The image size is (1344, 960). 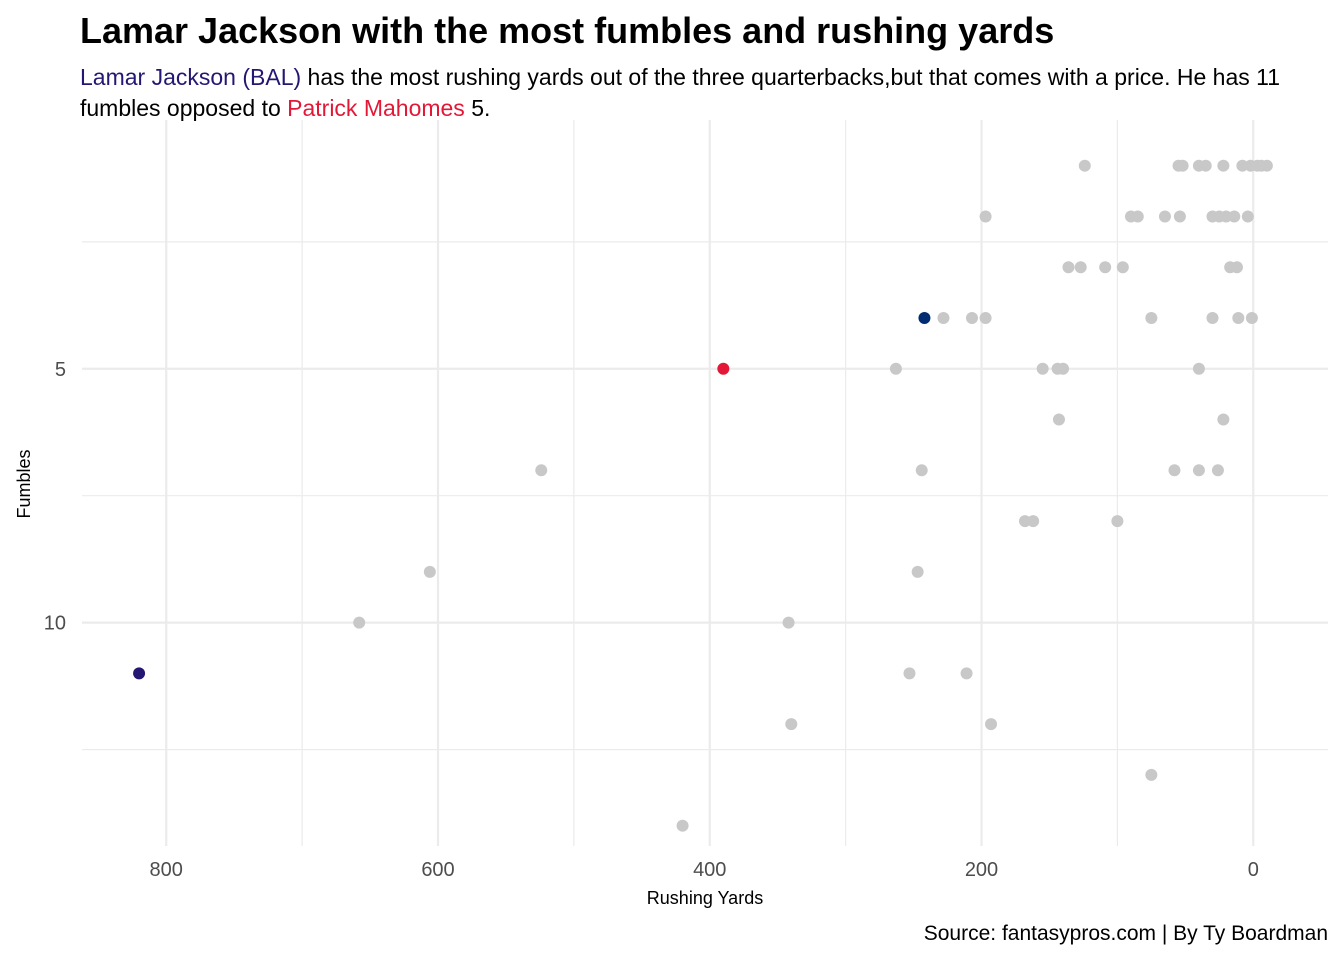 What do you see at coordinates (55, 497) in the screenshot?
I see `y-axis-ticks: 5 10` at bounding box center [55, 497].